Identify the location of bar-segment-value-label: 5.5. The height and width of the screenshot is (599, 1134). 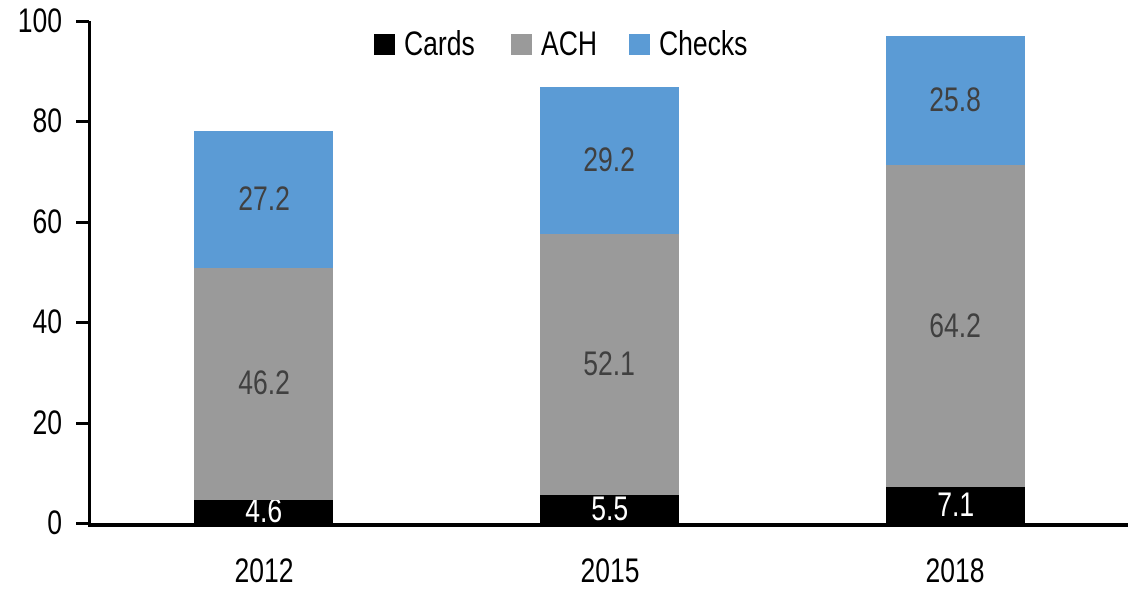
(609, 508).